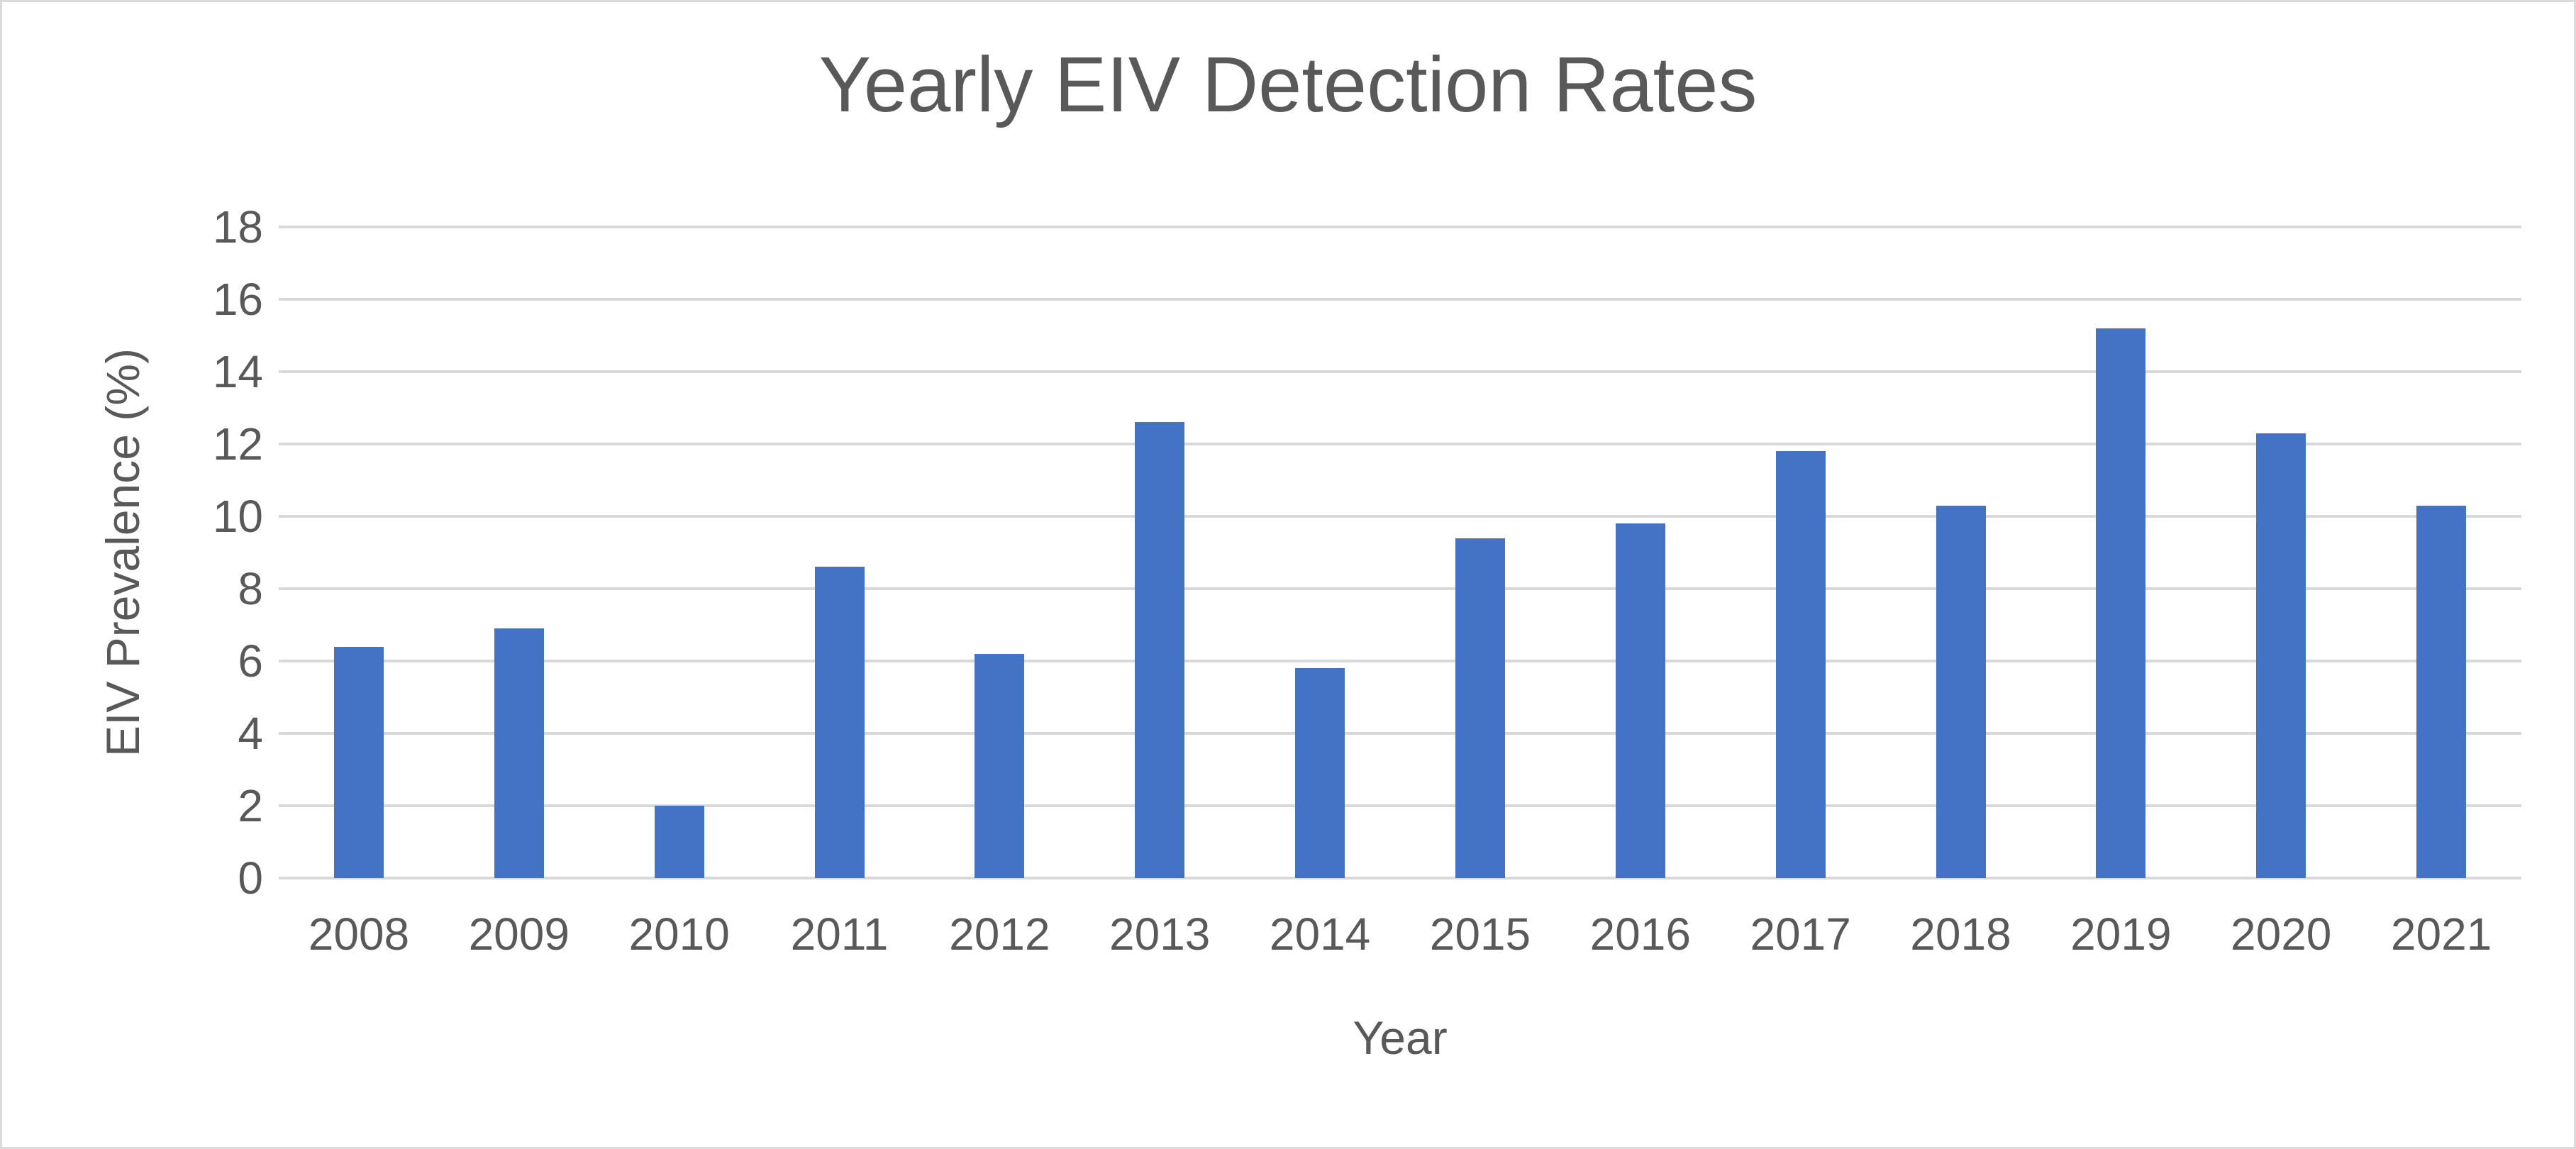  Describe the element at coordinates (359, 934) in the screenshot. I see `x-tick-label: 2008` at that location.